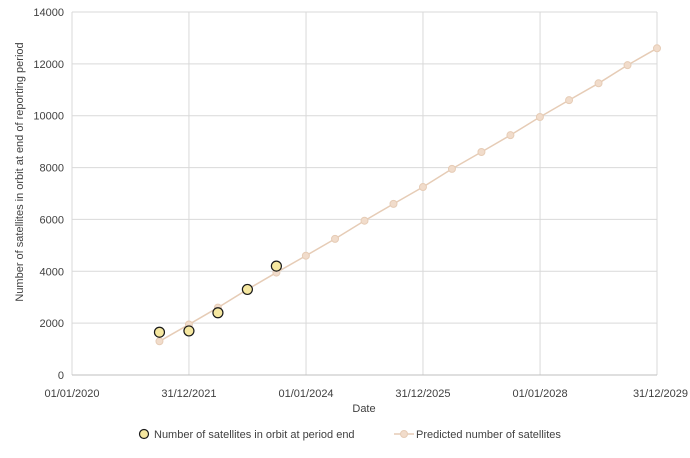 This screenshot has width=690, height=458. I want to click on x-tick-label: 31/12/2029, so click(660, 394).